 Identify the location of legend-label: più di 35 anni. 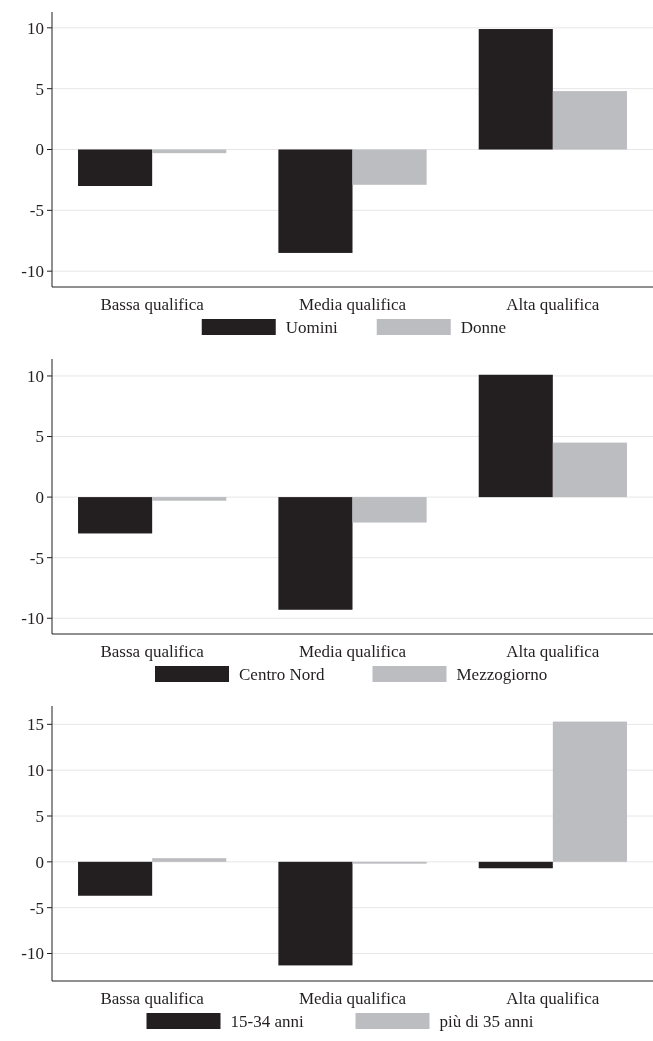
(486, 1021).